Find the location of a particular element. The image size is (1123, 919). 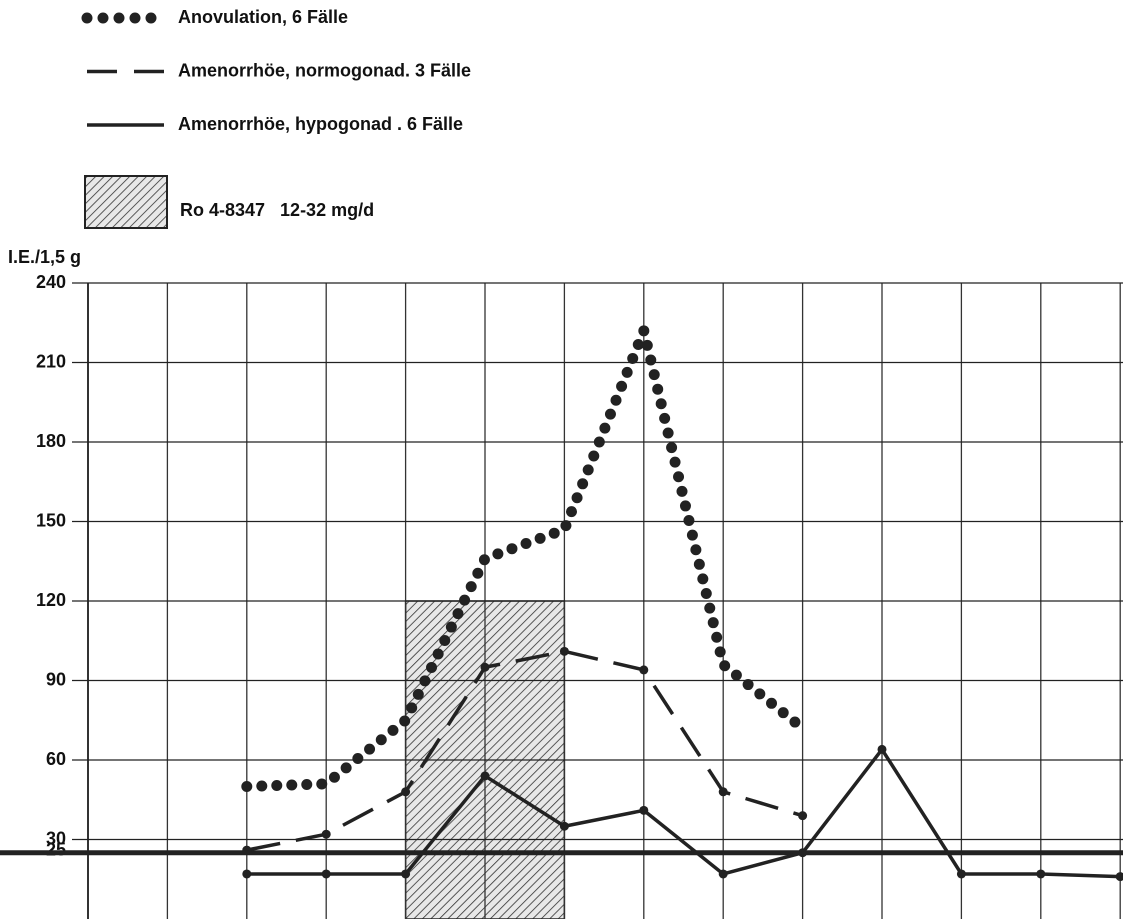

legend-label: Ro 4-8347 12-32 mg/d is located at coordinates (277, 210).